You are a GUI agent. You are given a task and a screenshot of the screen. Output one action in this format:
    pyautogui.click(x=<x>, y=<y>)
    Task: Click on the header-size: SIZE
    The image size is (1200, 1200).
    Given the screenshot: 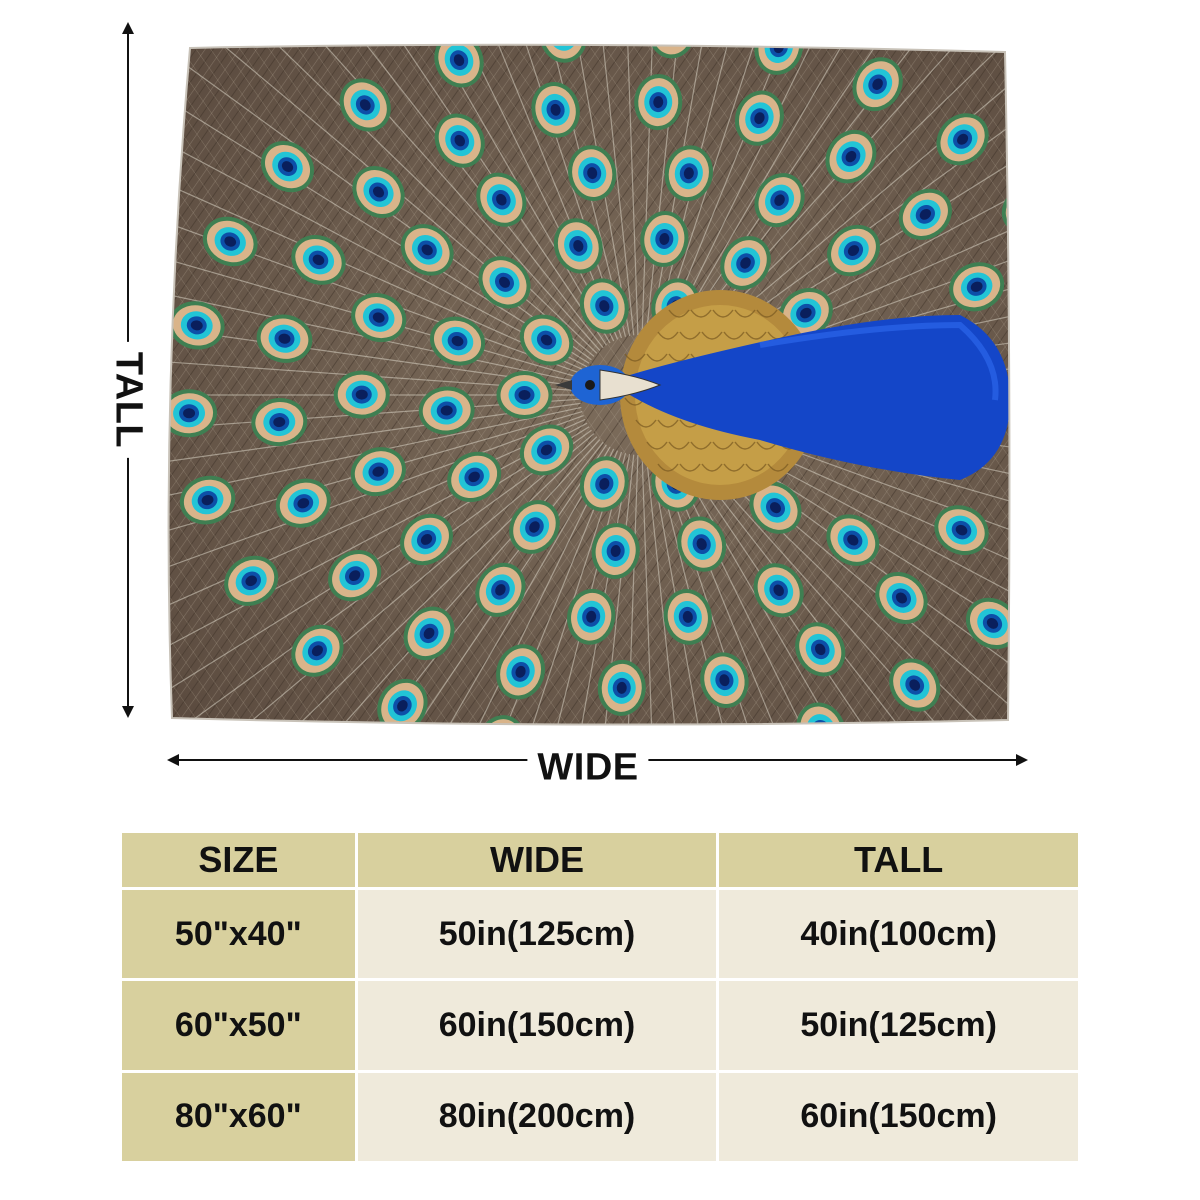 What is the action you would take?
    pyautogui.click(x=238, y=860)
    